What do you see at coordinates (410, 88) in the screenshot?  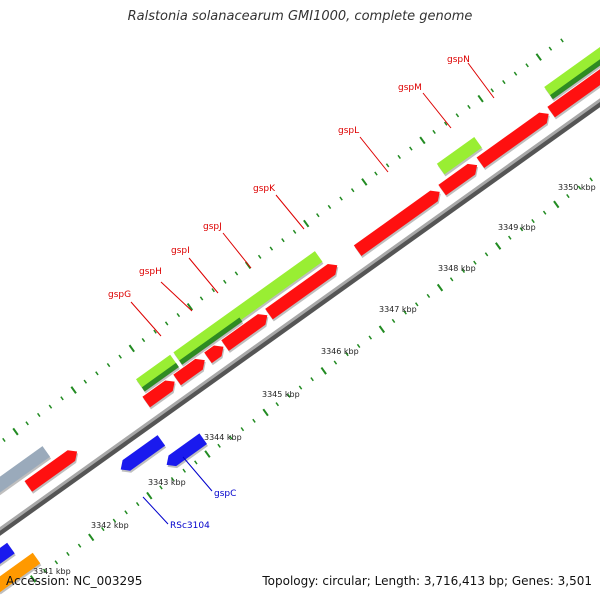 I see `gene-label-gspM: gspM` at bounding box center [410, 88].